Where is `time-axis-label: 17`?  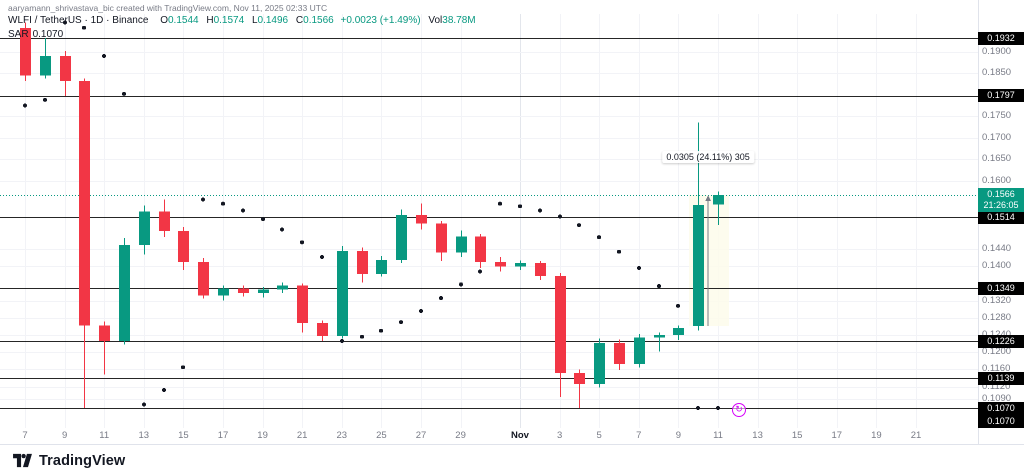
time-axis-label: 17 is located at coordinates (223, 435).